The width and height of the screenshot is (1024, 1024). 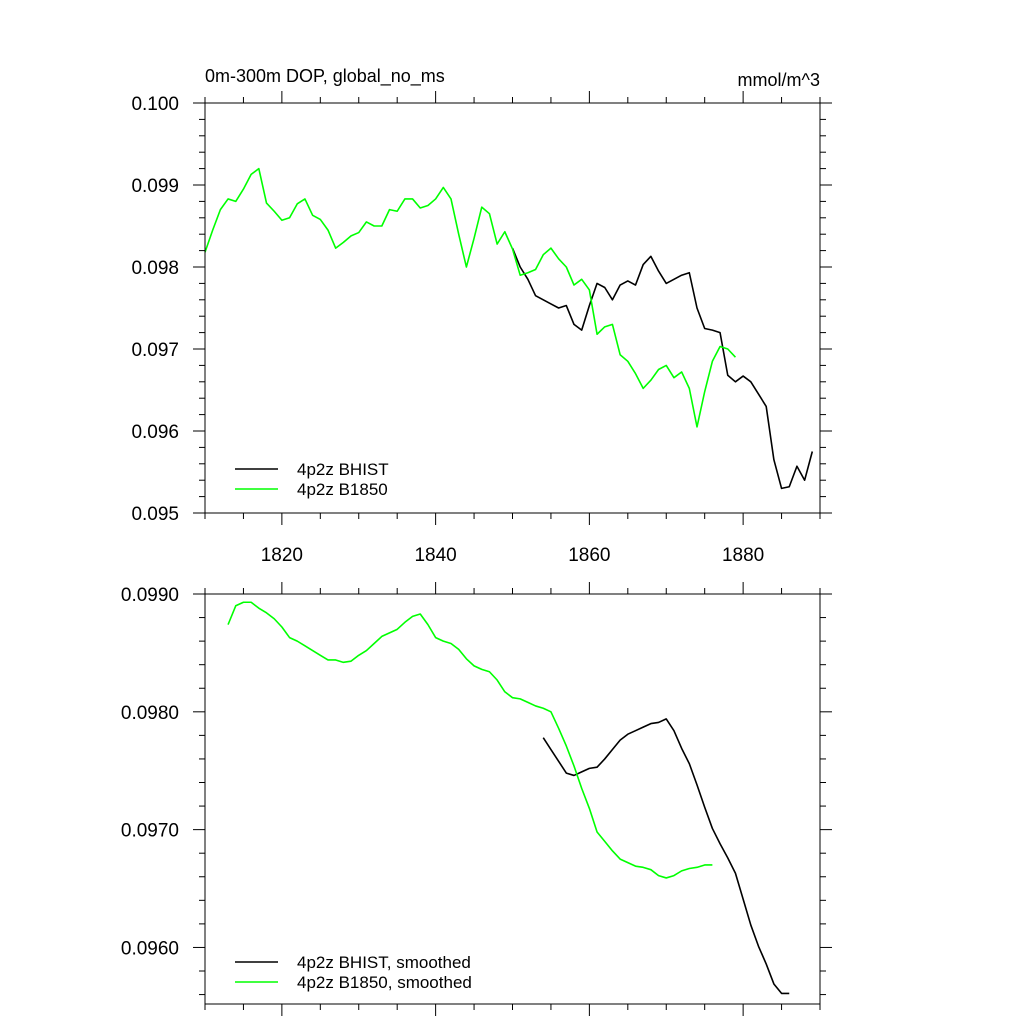 What do you see at coordinates (779, 80) in the screenshot?
I see `units-label: mmol/m^3` at bounding box center [779, 80].